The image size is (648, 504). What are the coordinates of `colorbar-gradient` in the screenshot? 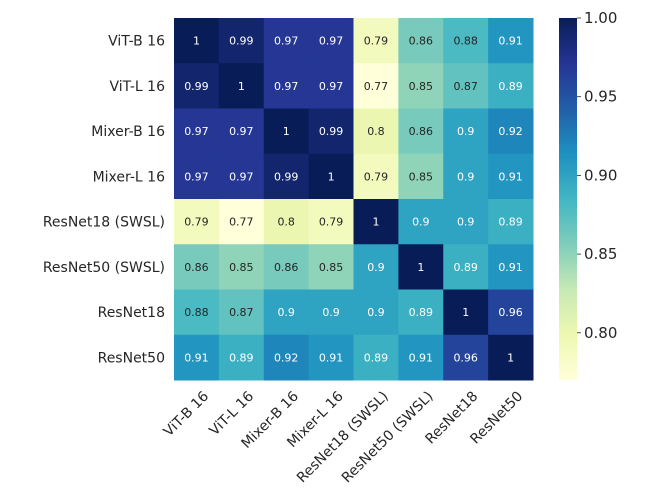 It's located at (568, 199).